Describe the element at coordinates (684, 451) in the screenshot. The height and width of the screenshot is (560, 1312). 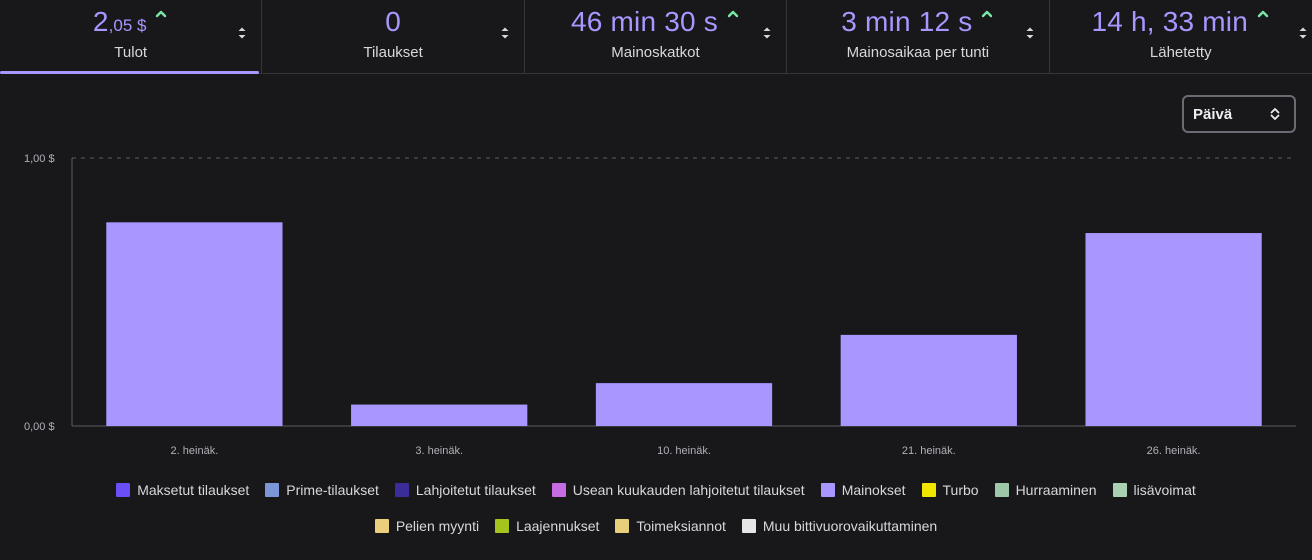
I see `x-tick-label: 10. heinäk.` at that location.